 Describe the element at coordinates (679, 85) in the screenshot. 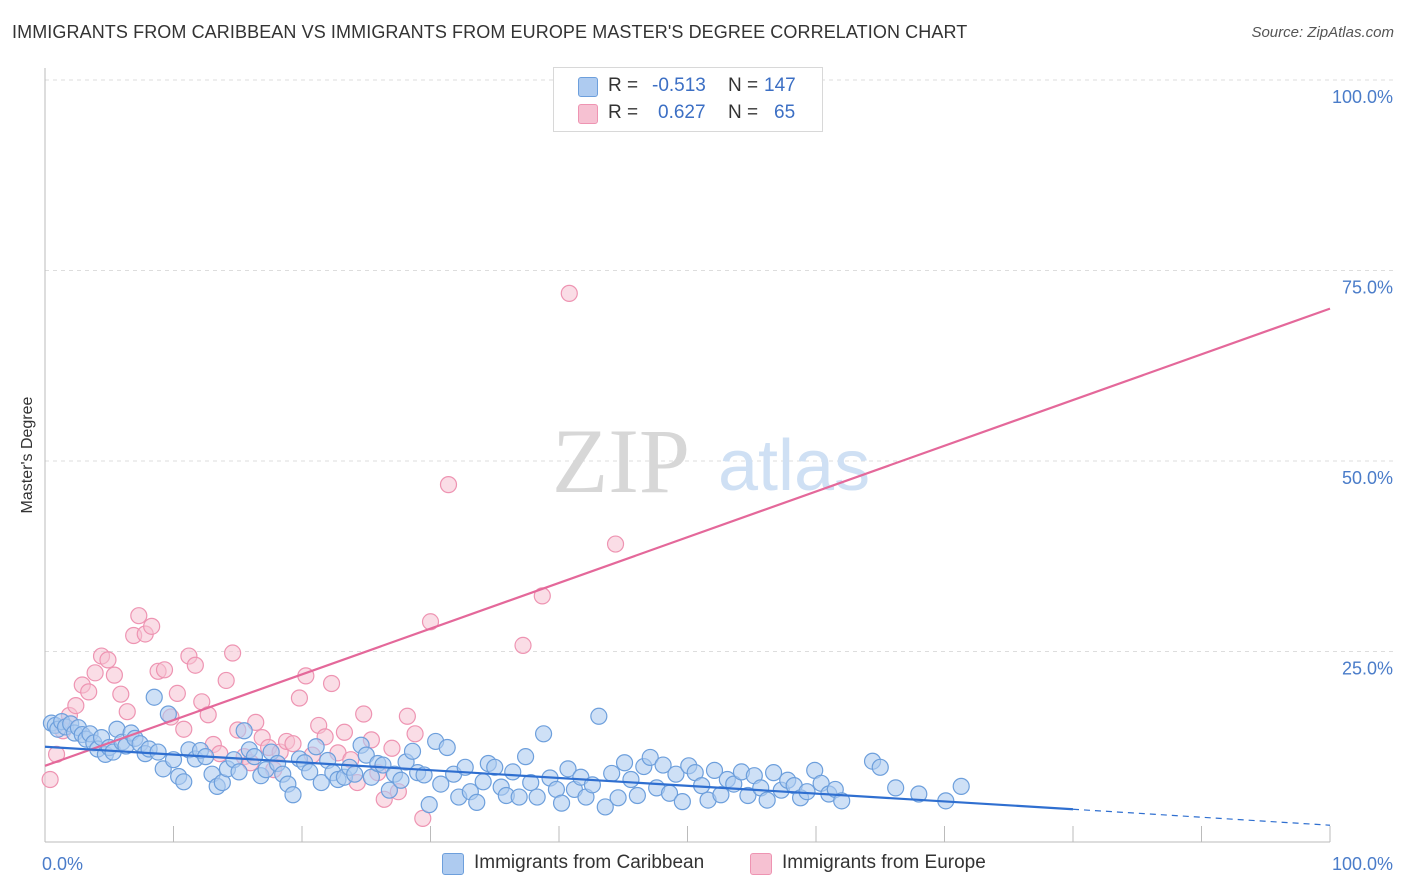

I see `caribbean-r-value: -0.513` at that location.